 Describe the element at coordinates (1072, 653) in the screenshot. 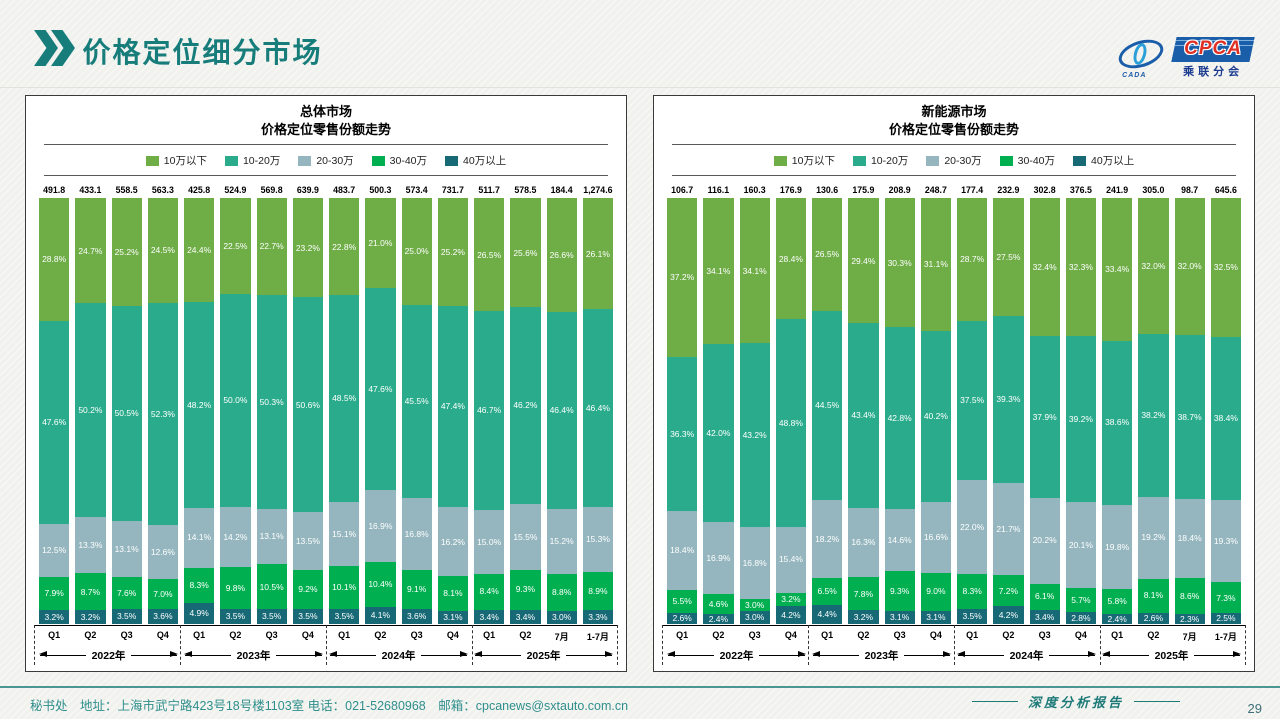

I see `right-arrow-icon` at that location.